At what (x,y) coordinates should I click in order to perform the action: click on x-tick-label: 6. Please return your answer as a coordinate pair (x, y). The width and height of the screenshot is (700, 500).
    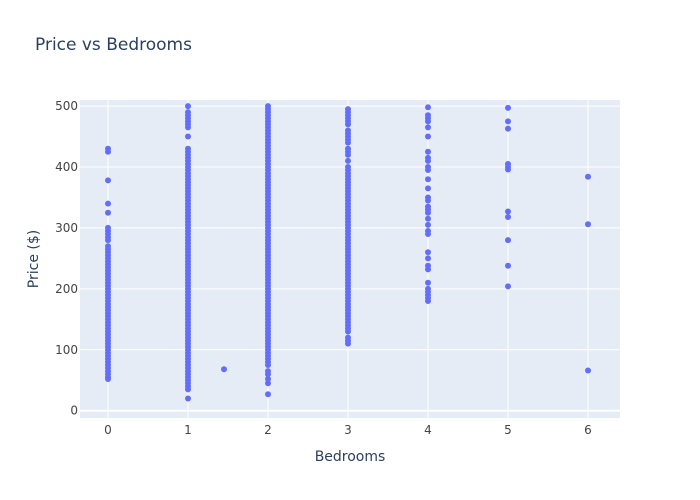
    Looking at the image, I should click on (588, 430).